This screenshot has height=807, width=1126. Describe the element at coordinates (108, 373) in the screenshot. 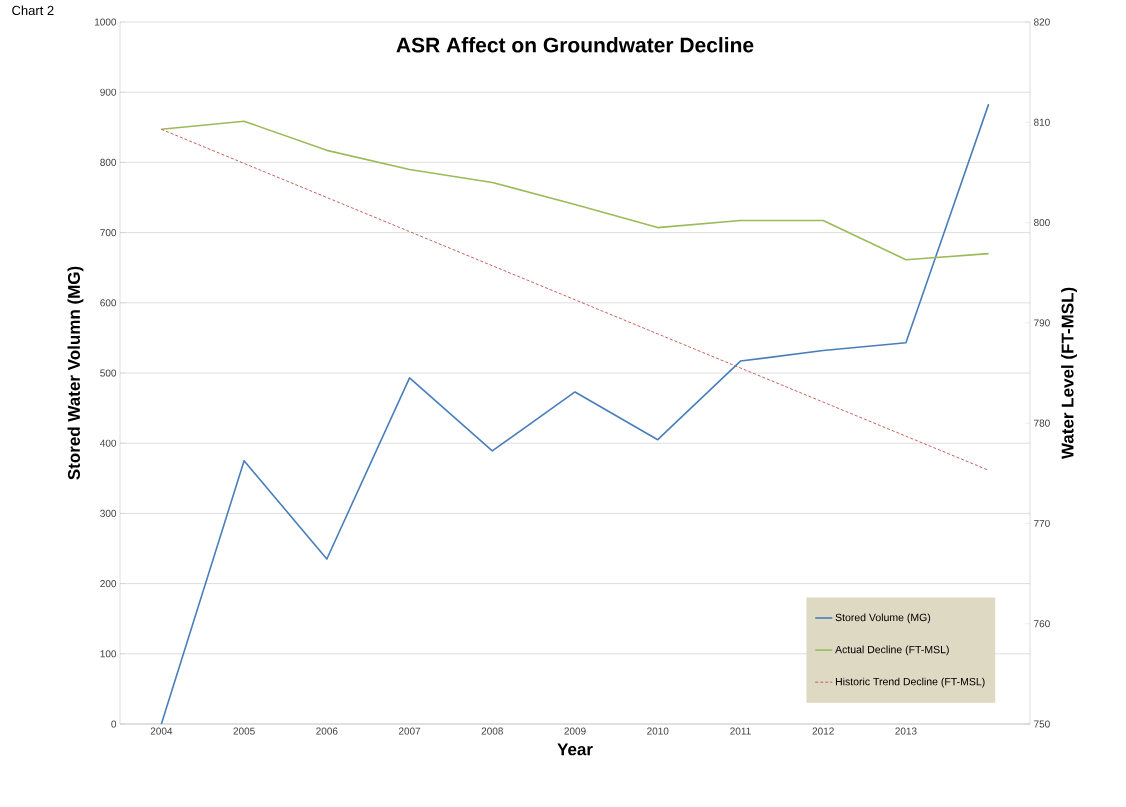

I see `y-tick-label: 500` at that location.